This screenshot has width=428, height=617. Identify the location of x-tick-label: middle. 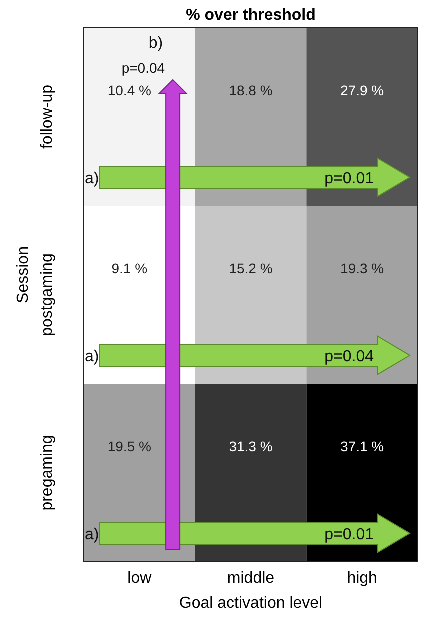
(251, 578).